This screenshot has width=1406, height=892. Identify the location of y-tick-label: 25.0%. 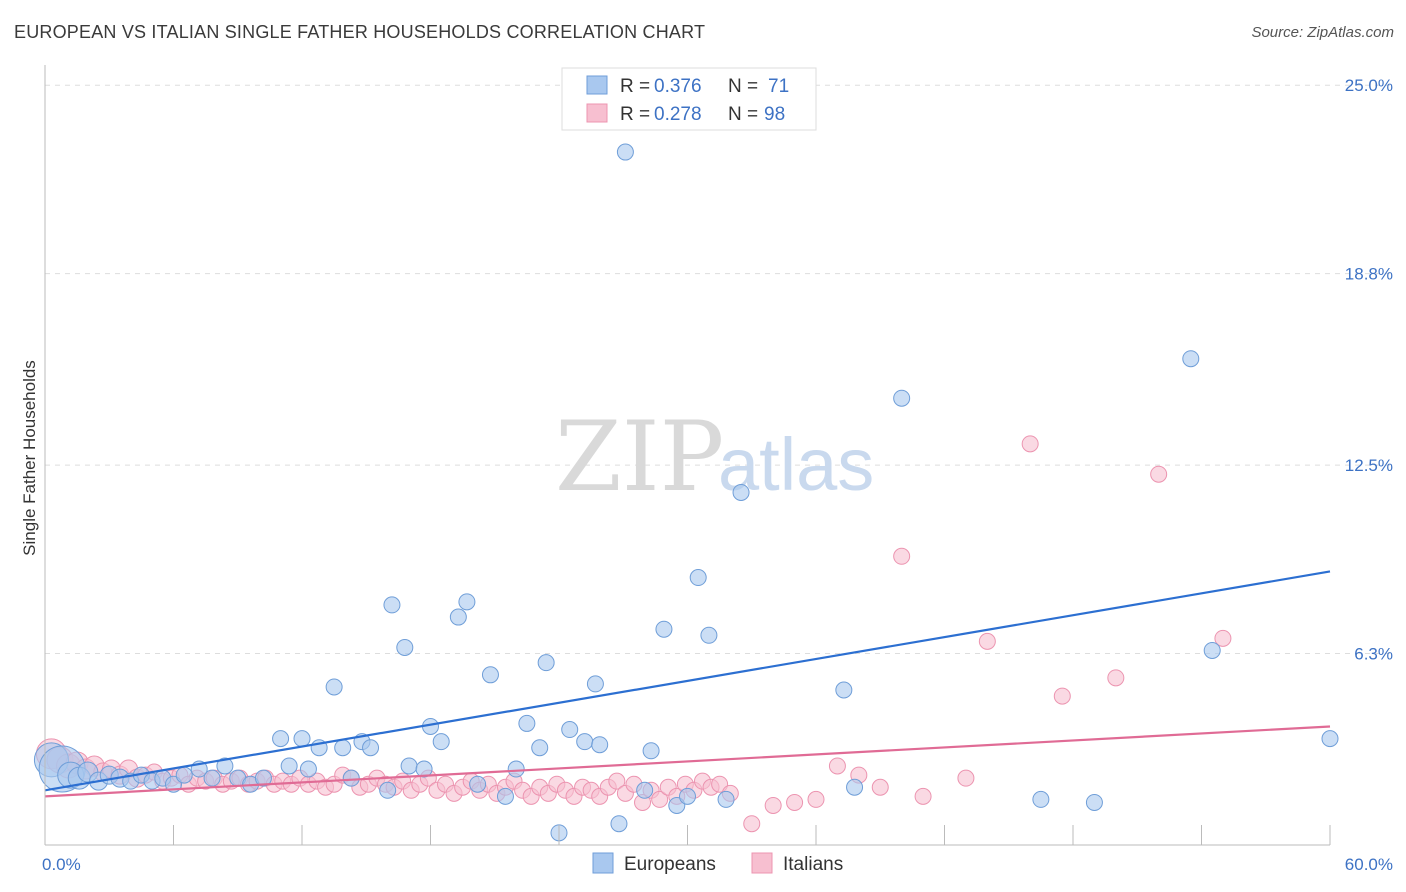
(1369, 85).